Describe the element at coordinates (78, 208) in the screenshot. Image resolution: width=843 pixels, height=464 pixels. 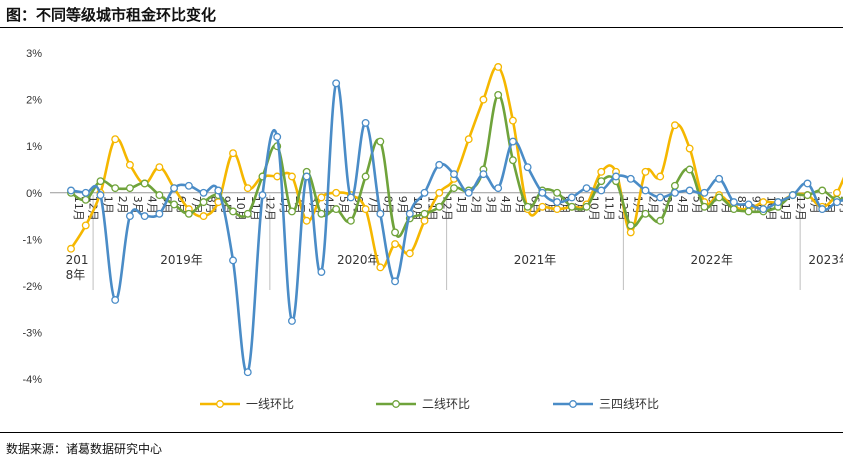
I see `x-tick-label: 11月` at that location.